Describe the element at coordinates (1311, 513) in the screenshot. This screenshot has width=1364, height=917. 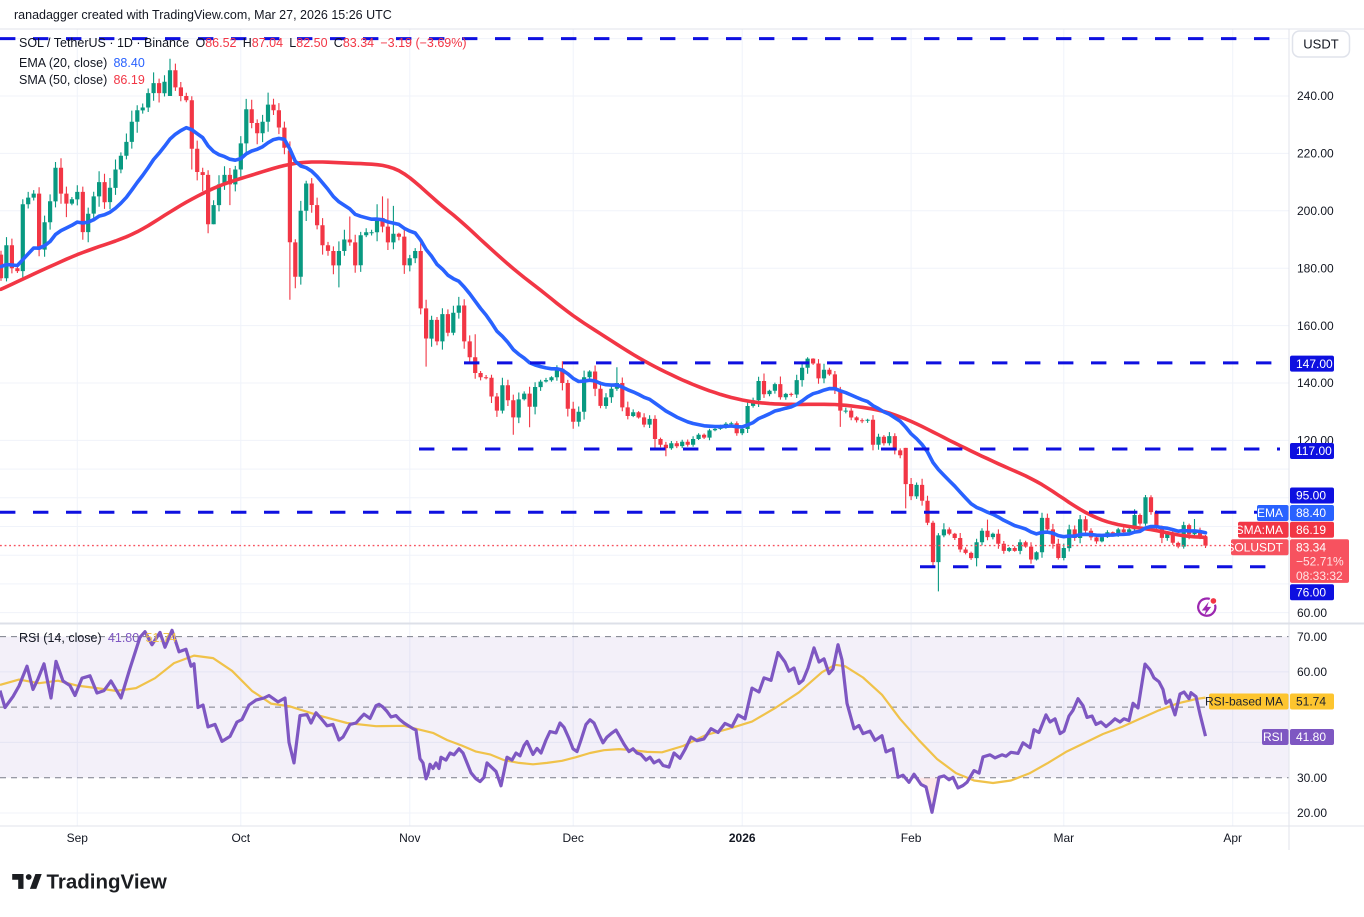
I see `svg-text: 88.40` at that location.